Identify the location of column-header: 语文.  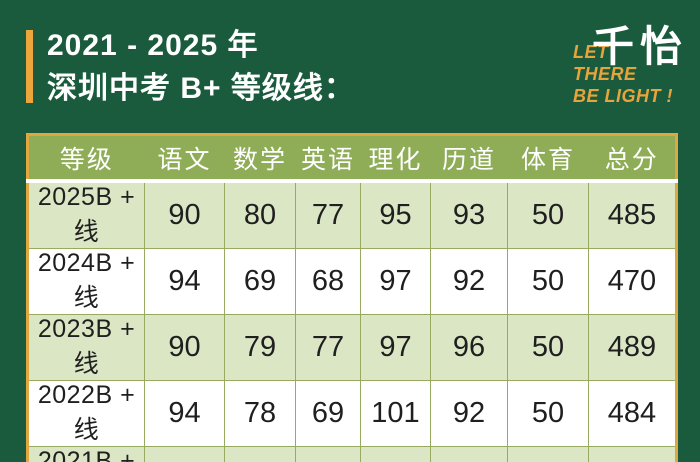
(184, 158).